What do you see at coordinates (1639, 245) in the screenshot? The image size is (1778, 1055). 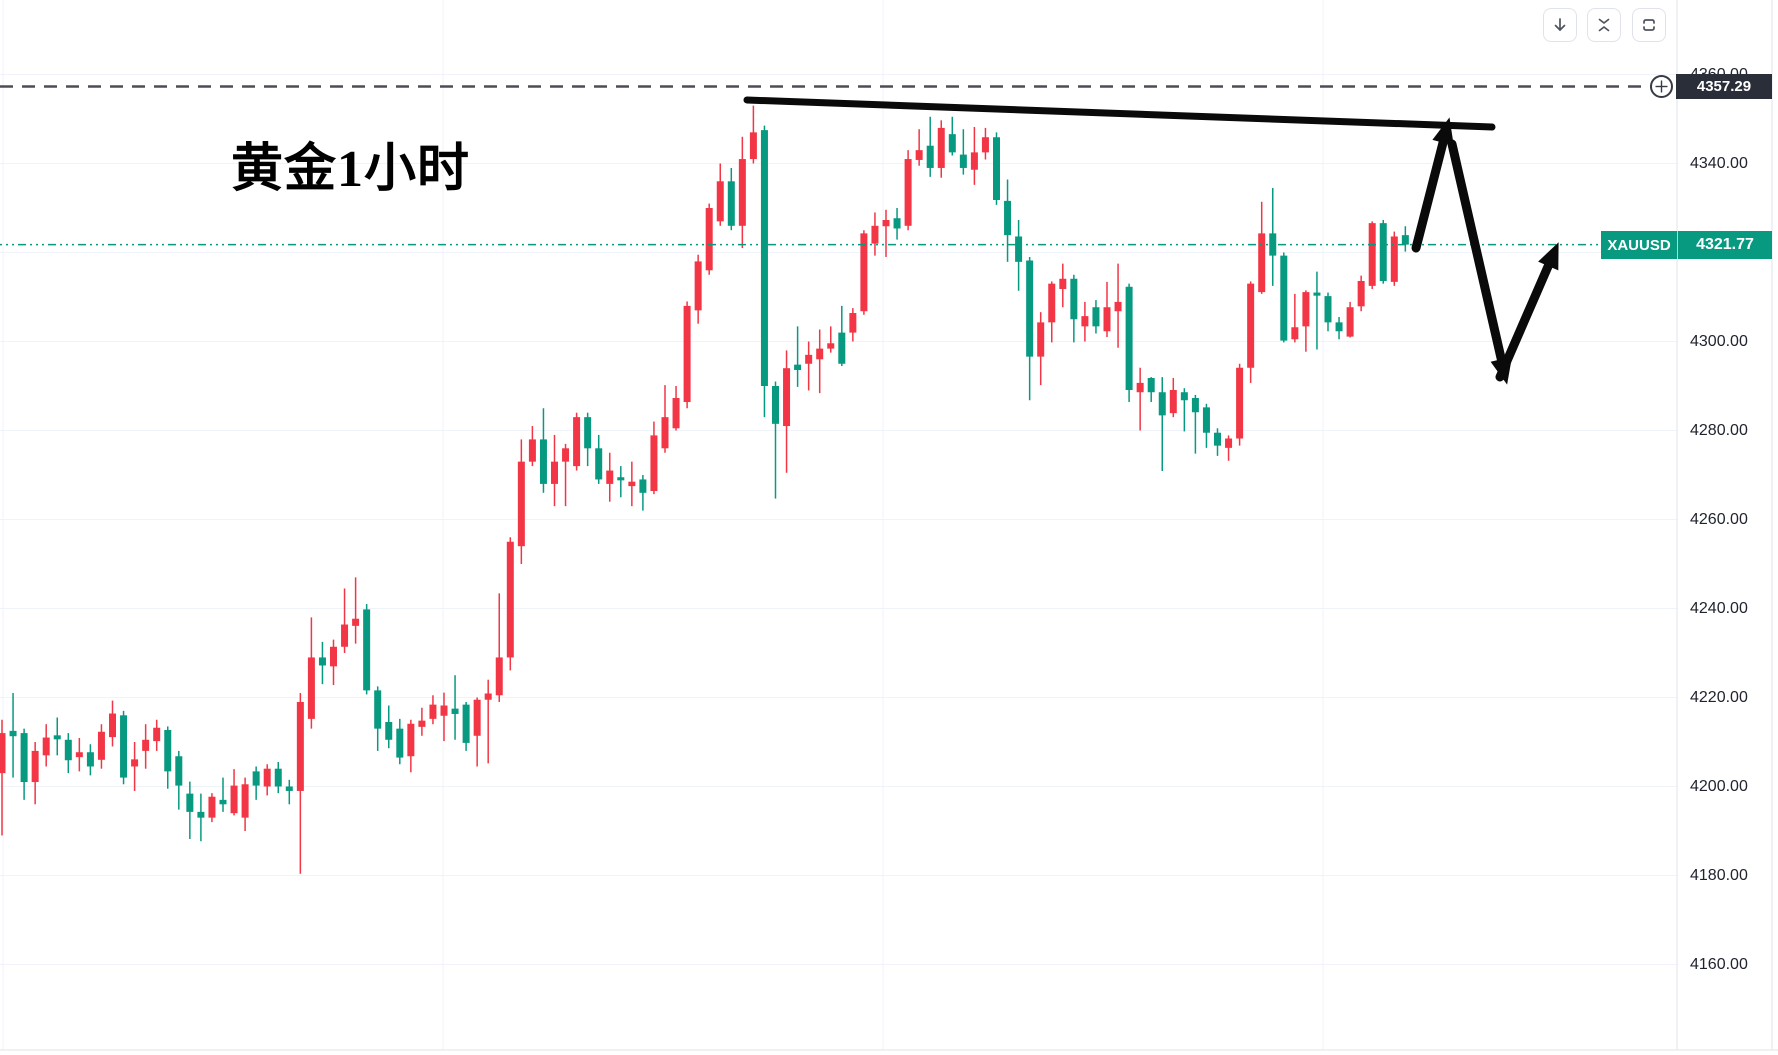 I see `symbol-badge: XAUUSD` at bounding box center [1639, 245].